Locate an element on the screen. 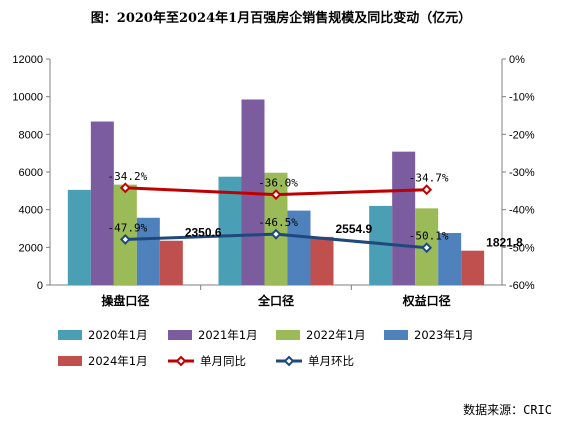 This screenshot has height=425, width=562. chart-title: 图：2020年至2024年1月百强房企销售规模及同比变动（亿元） is located at coordinates (281, 18).